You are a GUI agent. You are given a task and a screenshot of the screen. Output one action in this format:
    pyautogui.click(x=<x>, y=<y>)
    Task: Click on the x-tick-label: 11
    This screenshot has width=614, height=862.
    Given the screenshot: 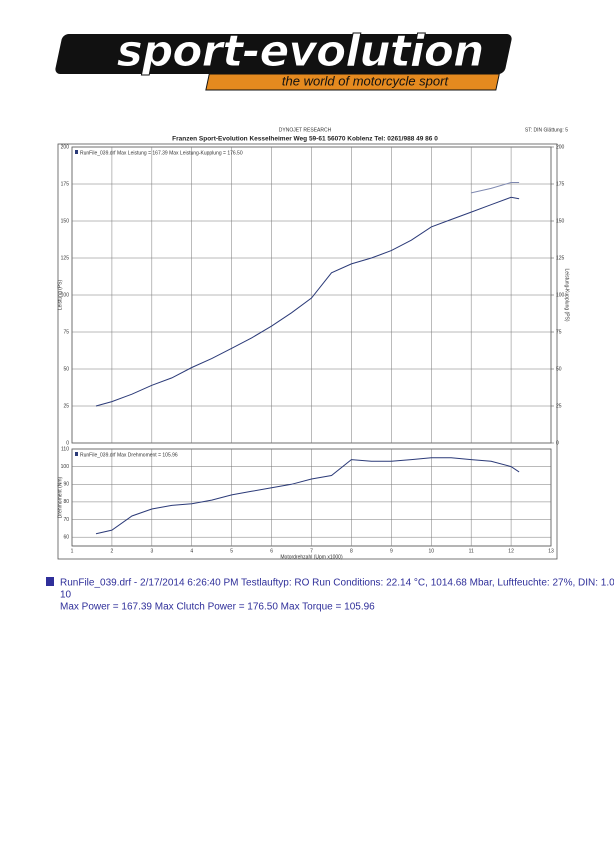 What is the action you would take?
    pyautogui.click(x=471, y=551)
    